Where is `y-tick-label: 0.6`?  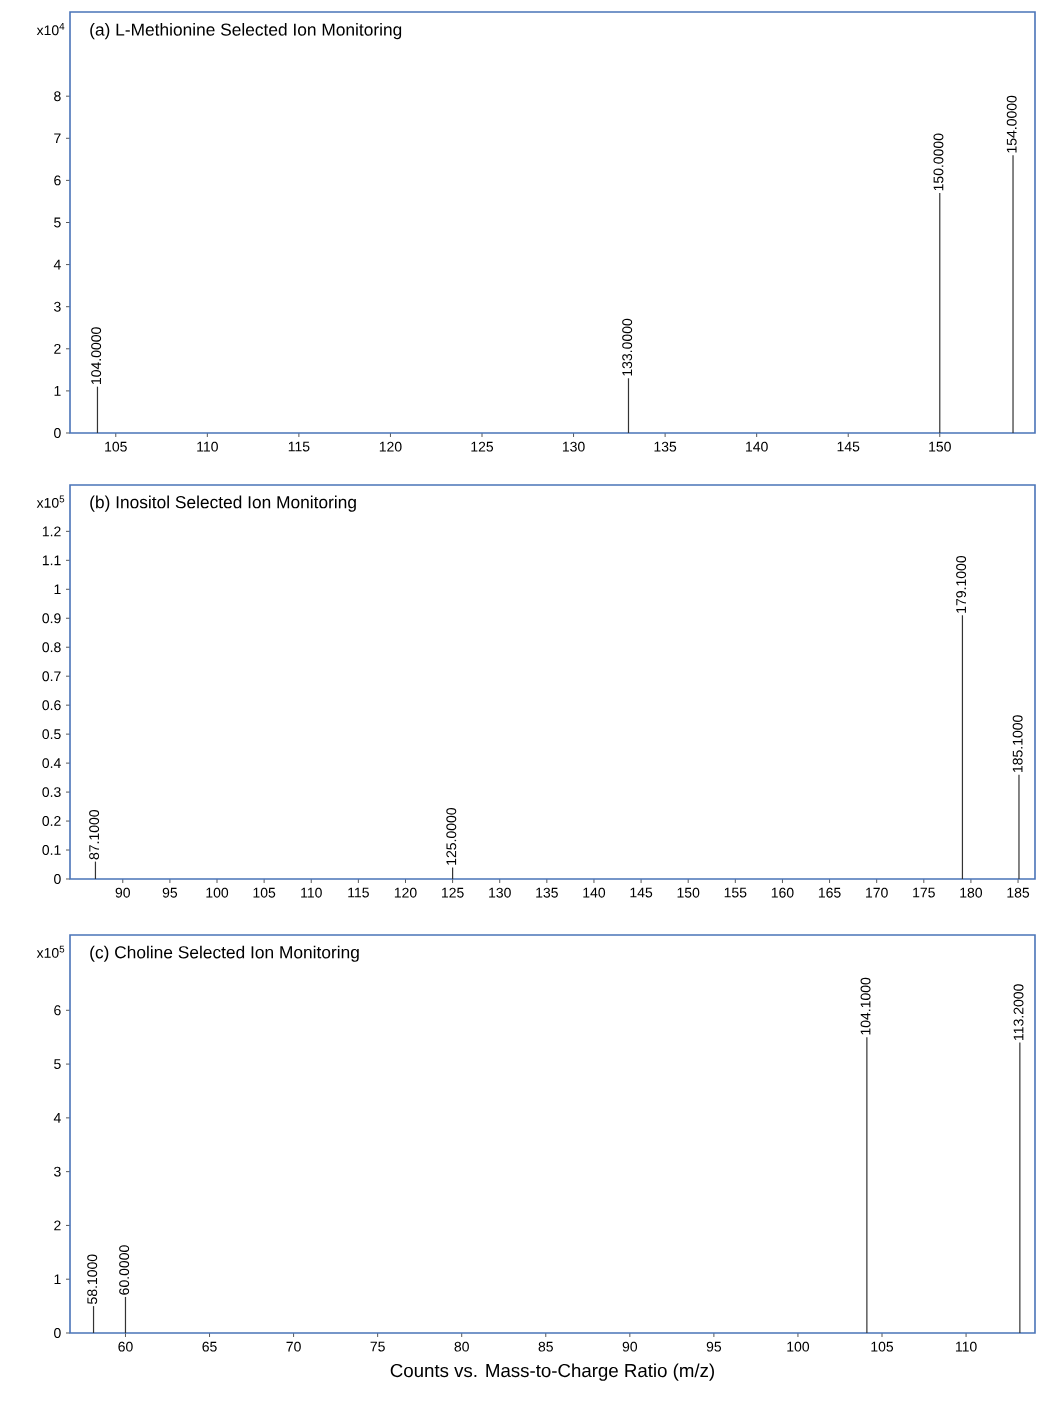
y-tick-label: 0.6 is located at coordinates (51, 705).